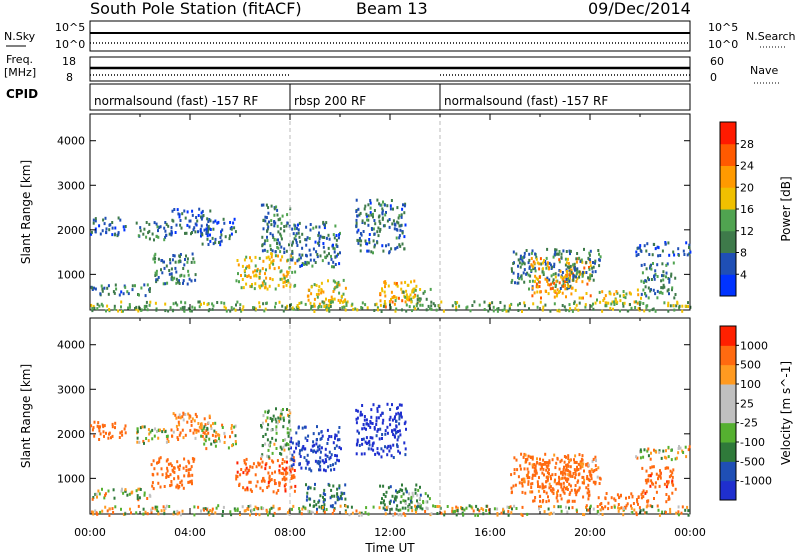  I want to click on date-label: 09/Dec/2014, so click(639, 9).